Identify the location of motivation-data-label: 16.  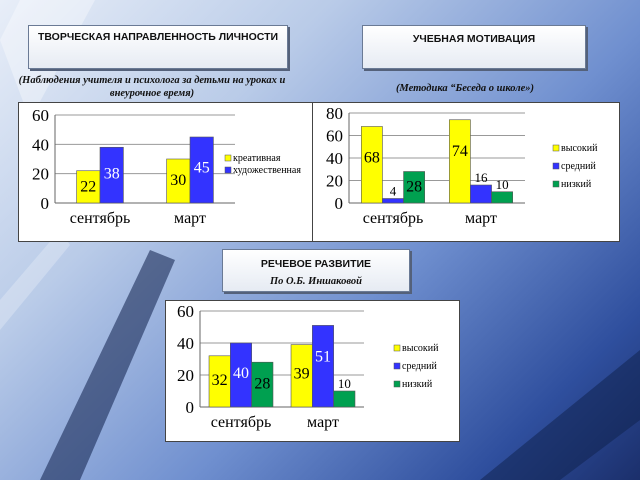
(482, 177).